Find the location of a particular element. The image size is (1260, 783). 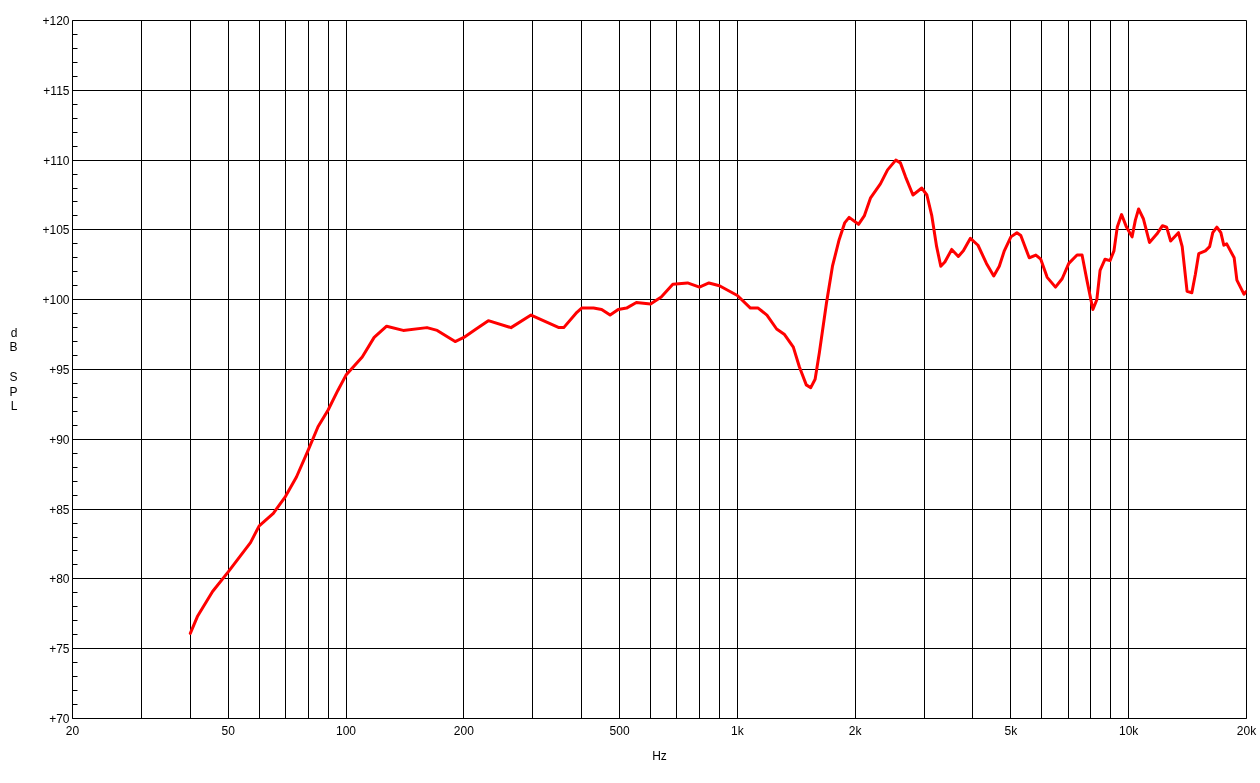

x-tick-label: 500 is located at coordinates (619, 730).